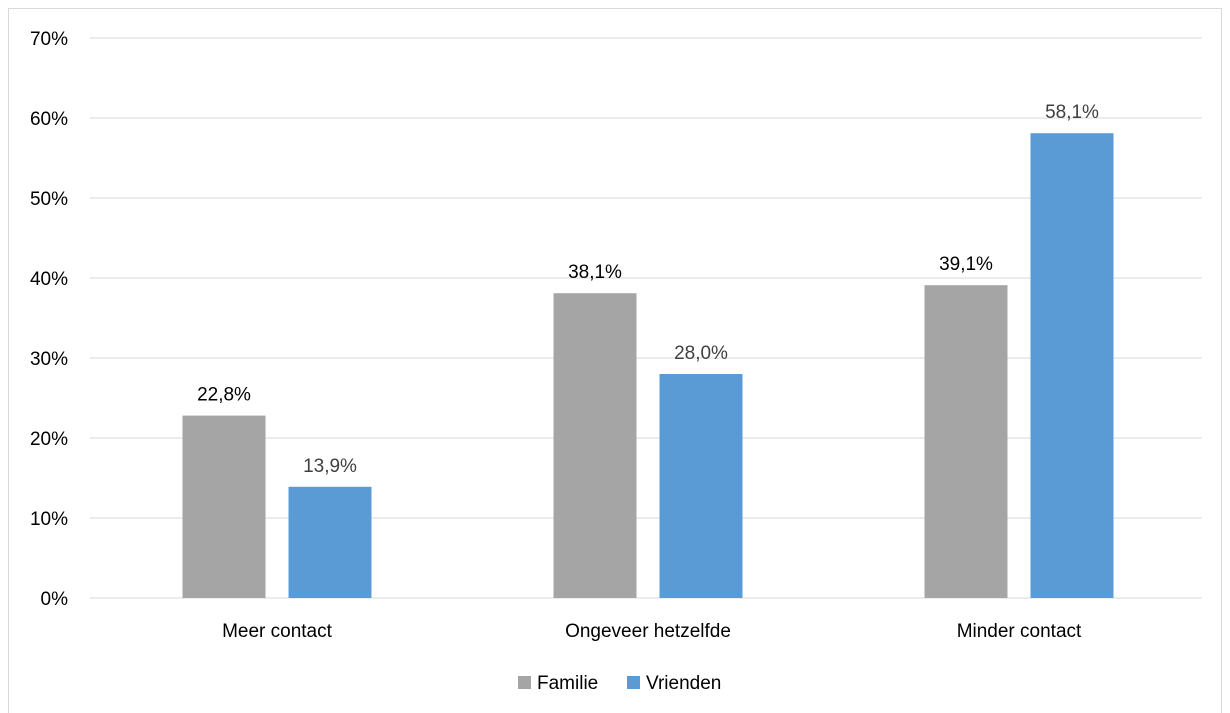  What do you see at coordinates (633, 682) in the screenshot?
I see `legend-swatch-vrienden` at bounding box center [633, 682].